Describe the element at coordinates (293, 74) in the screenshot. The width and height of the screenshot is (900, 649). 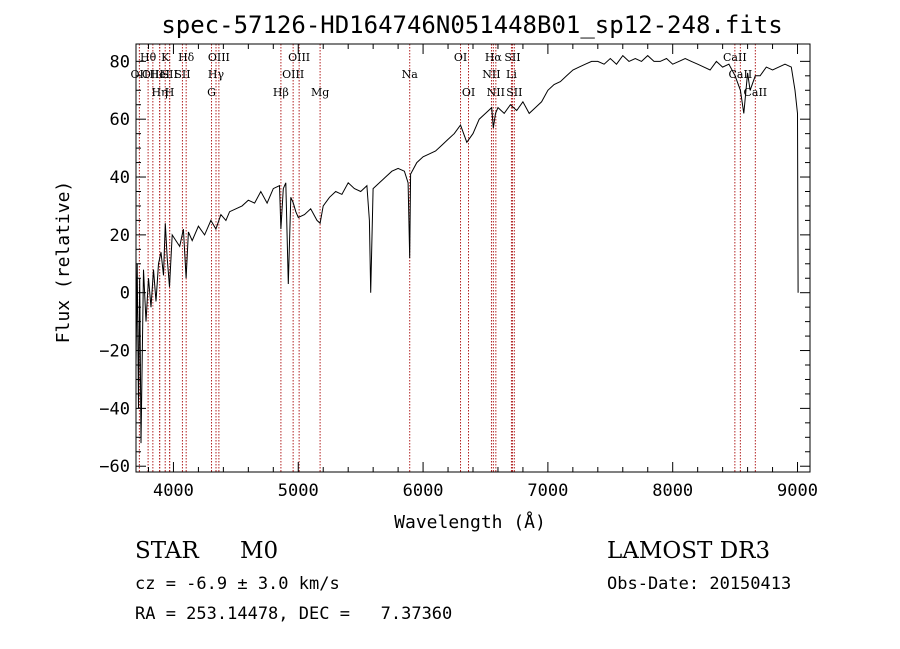
I see `line-label-15: OIII` at that location.